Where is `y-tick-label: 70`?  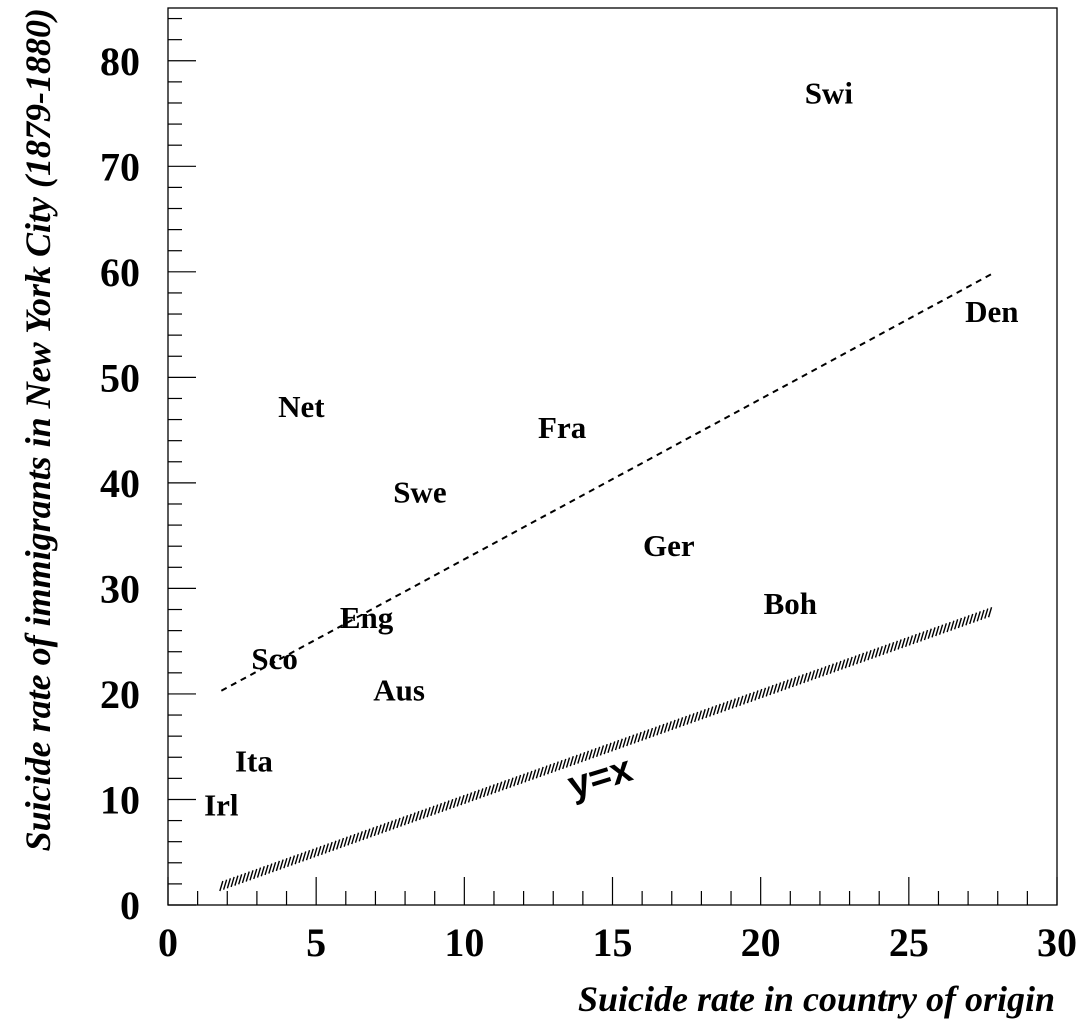
y-tick-label: 70 is located at coordinates (120, 166).